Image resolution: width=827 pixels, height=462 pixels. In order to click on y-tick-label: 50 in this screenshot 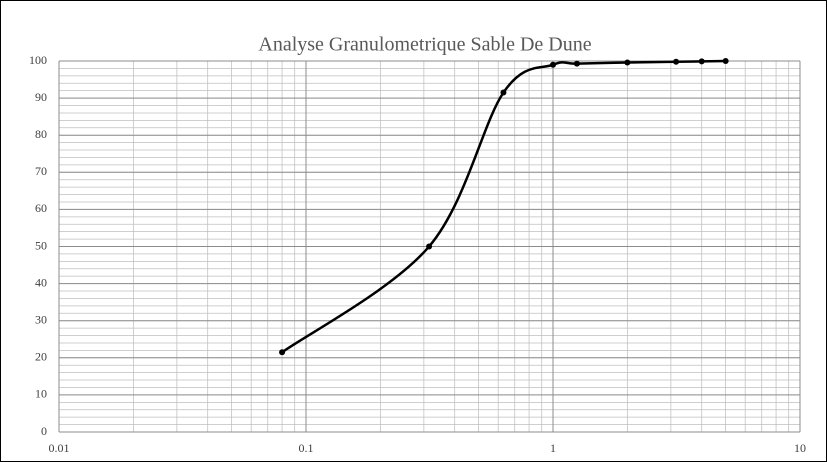, I will do `click(41, 245)`.